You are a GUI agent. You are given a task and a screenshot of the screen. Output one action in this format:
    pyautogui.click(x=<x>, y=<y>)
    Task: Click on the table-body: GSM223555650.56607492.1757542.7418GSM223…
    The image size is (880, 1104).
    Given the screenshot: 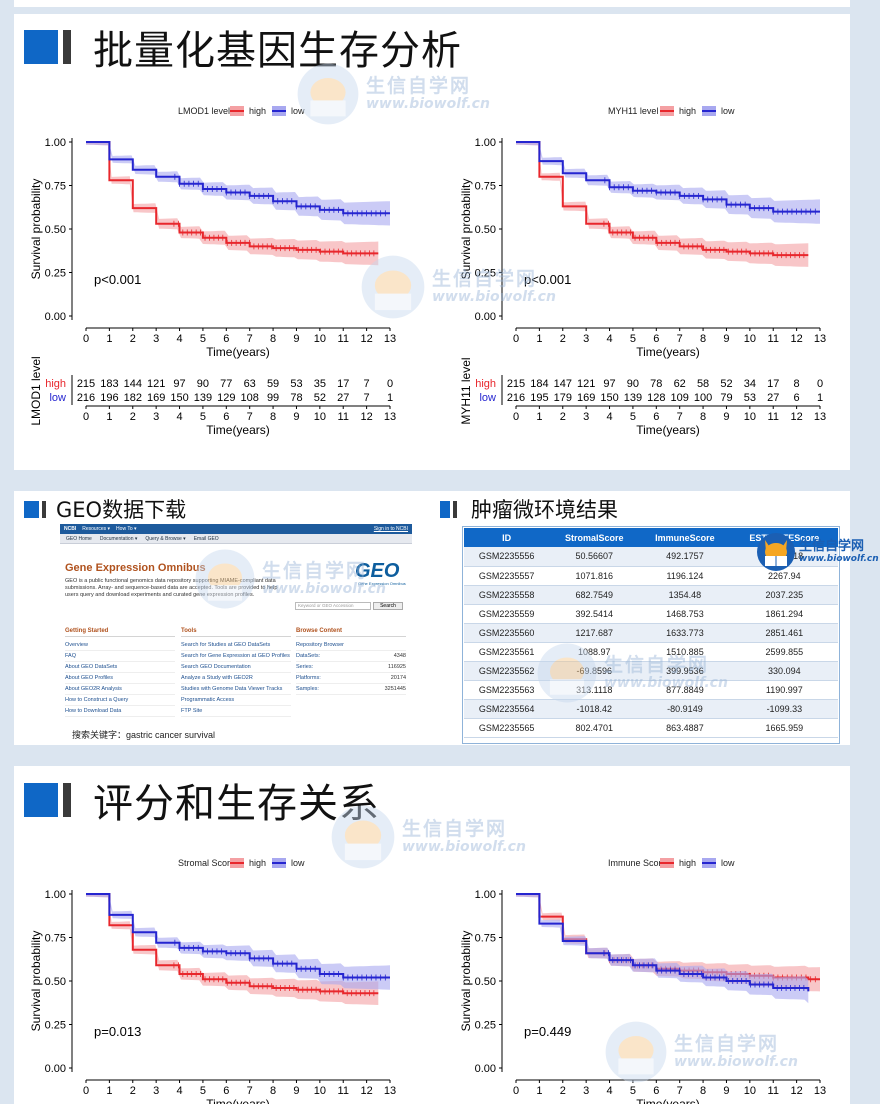 What is the action you would take?
    pyautogui.click(x=651, y=642)
    